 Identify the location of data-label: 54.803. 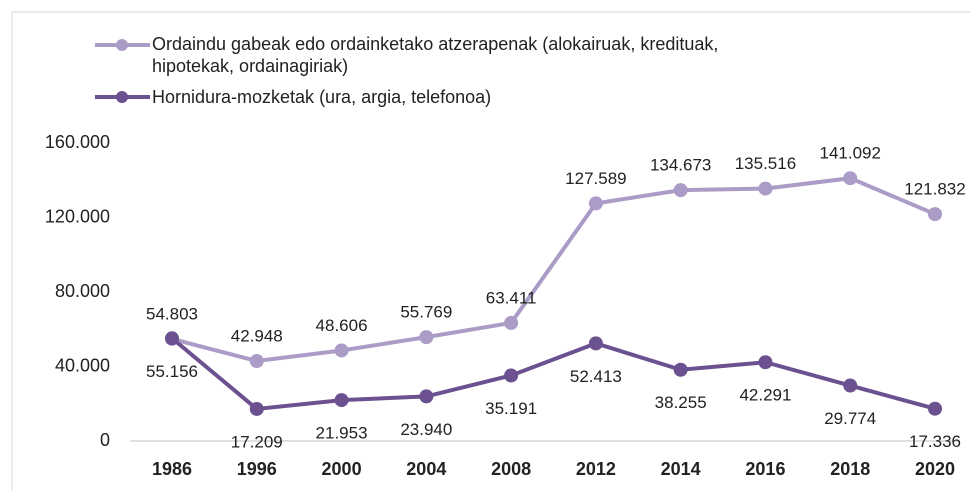
(172, 313).